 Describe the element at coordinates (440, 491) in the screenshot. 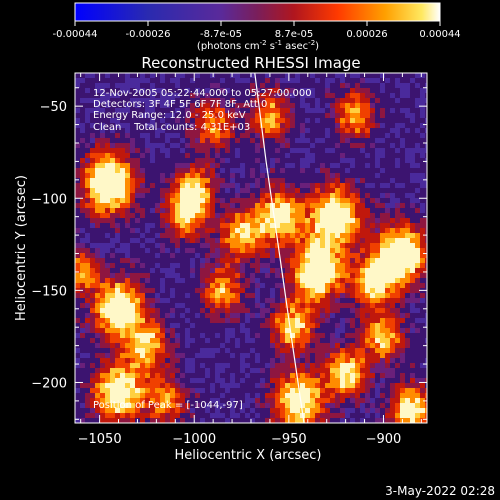

I see `timestamp: 3-May-2022 02:28` at that location.